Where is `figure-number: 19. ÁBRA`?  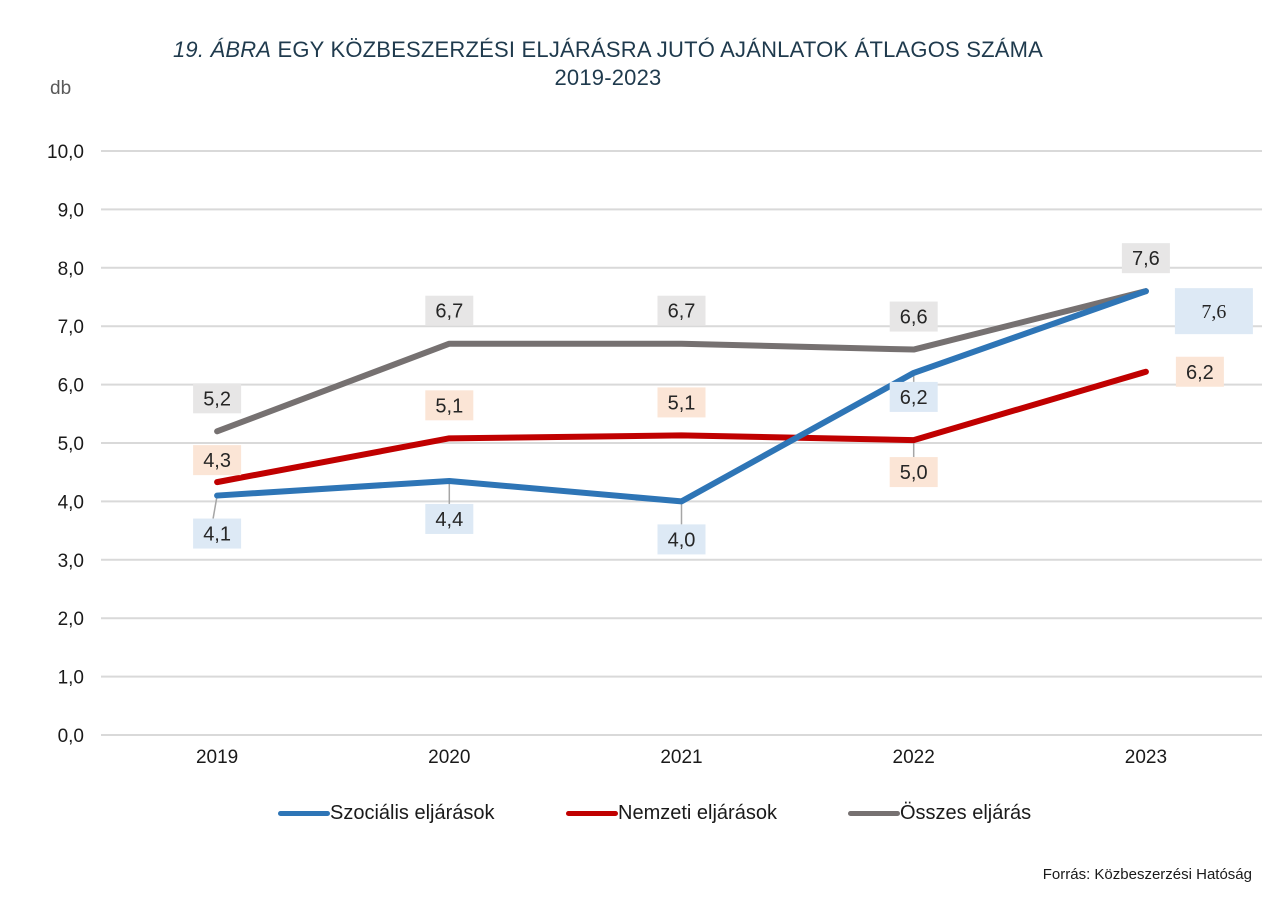
figure-number: 19. ÁBRA is located at coordinates (222, 49).